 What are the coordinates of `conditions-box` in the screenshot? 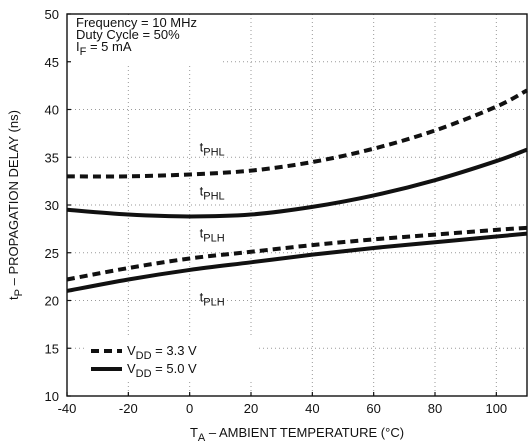 It's located at (146, 39).